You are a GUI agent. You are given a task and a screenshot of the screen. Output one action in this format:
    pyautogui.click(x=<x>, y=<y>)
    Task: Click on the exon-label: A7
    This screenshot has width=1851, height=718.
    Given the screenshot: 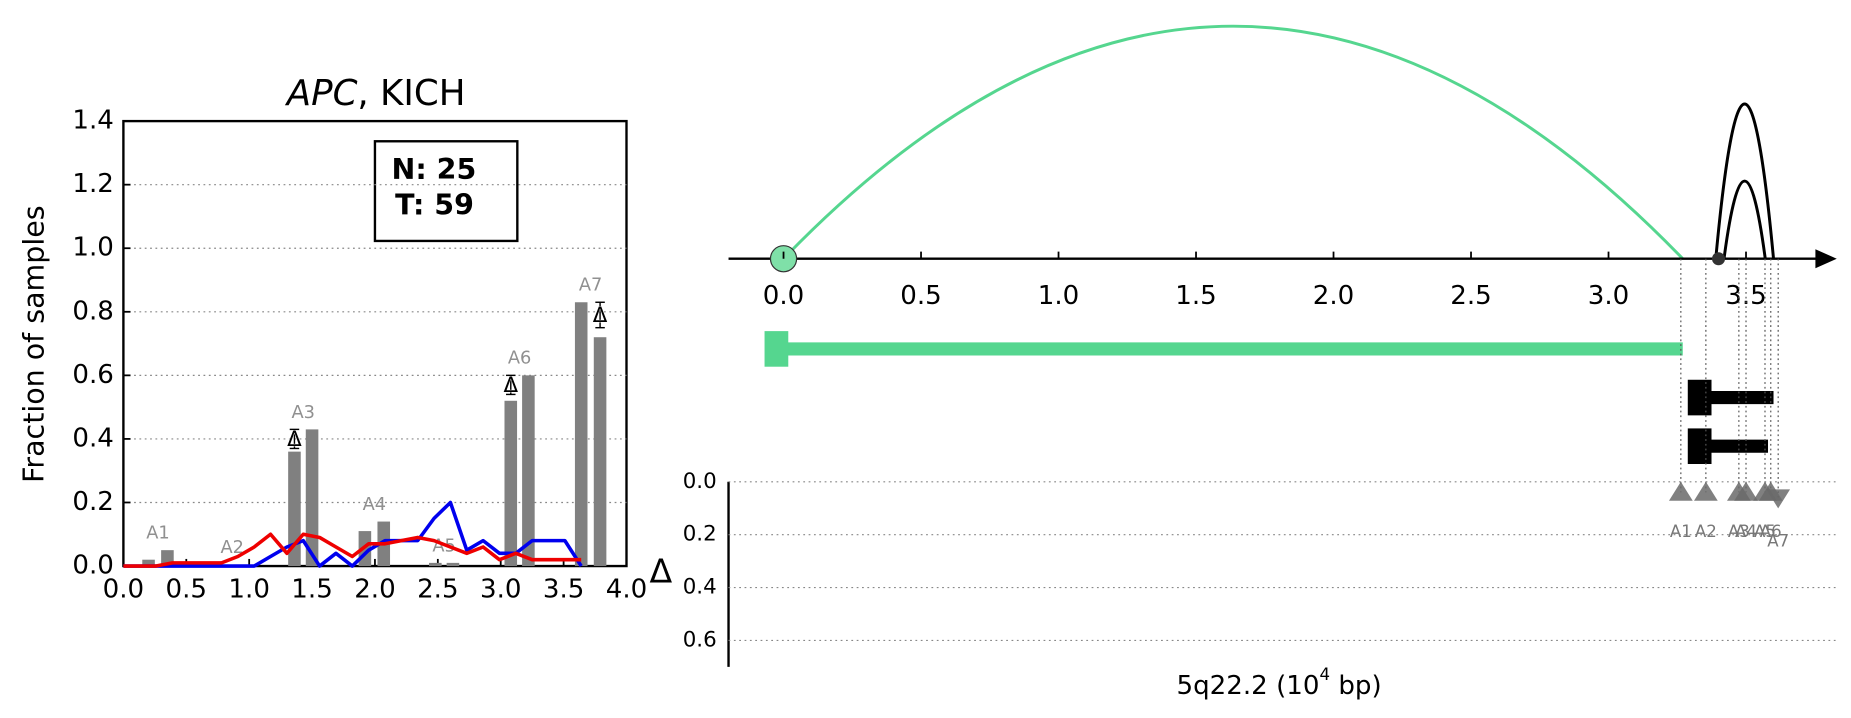 What is the action you would take?
    pyautogui.click(x=1778, y=540)
    